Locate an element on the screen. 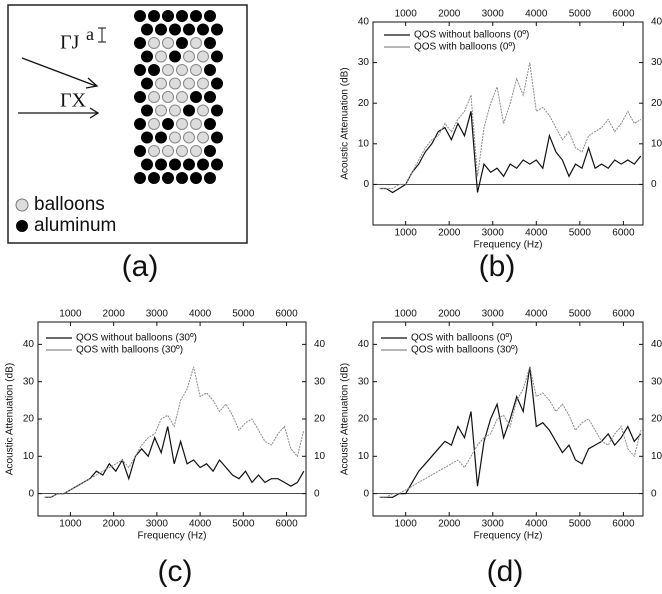 The image size is (662, 594). legend-label: QOS with balloons (0º) is located at coordinates (461, 338).